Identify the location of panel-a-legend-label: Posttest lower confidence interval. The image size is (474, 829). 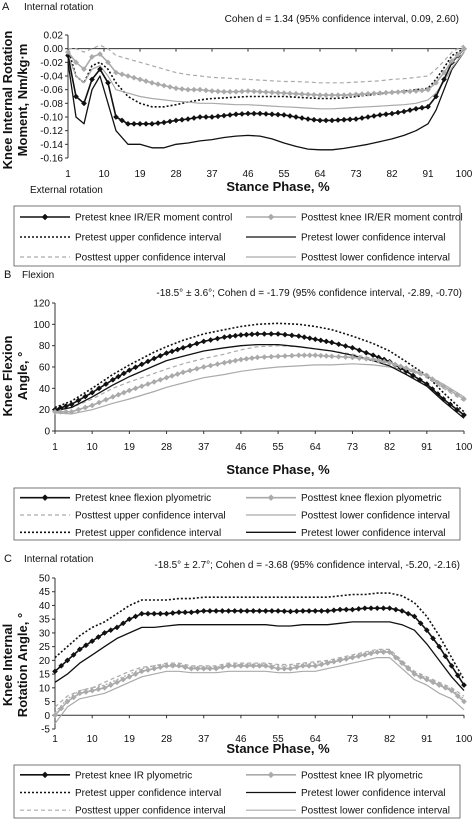
(375, 258).